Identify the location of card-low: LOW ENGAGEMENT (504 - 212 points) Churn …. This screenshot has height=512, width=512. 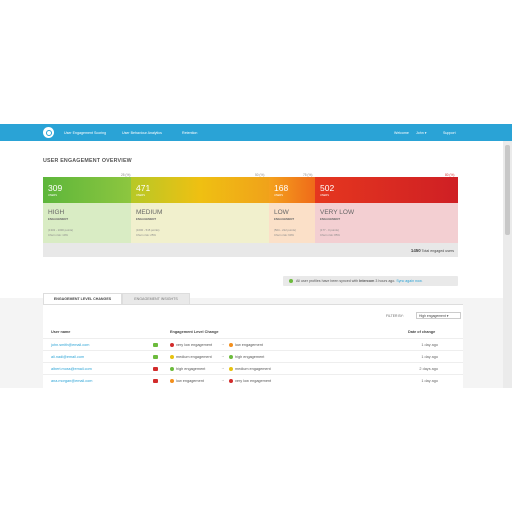
(292, 223).